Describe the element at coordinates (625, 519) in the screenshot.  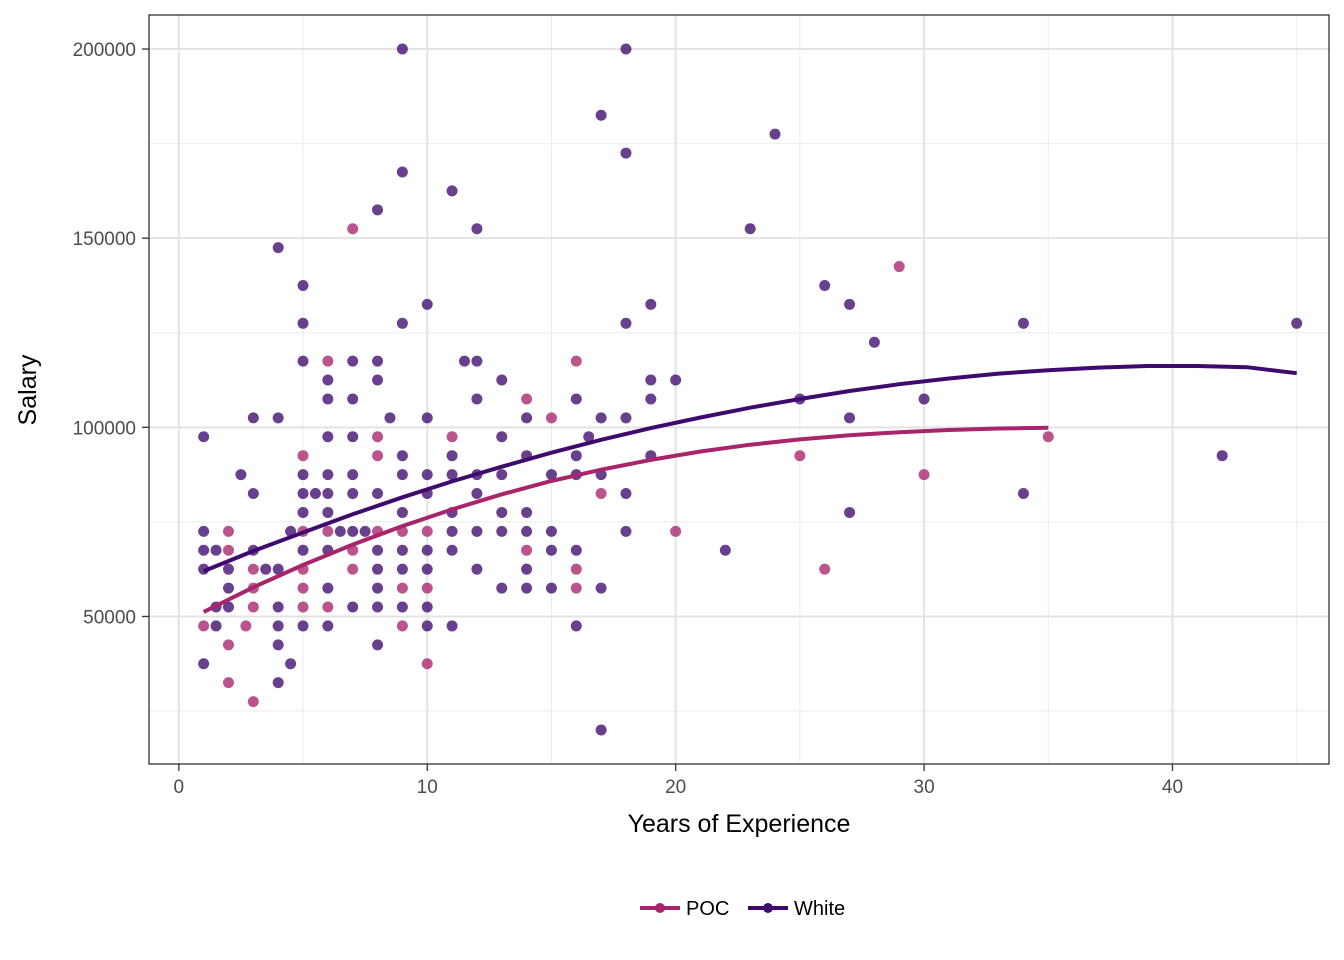
I see `fit-line-poc` at that location.